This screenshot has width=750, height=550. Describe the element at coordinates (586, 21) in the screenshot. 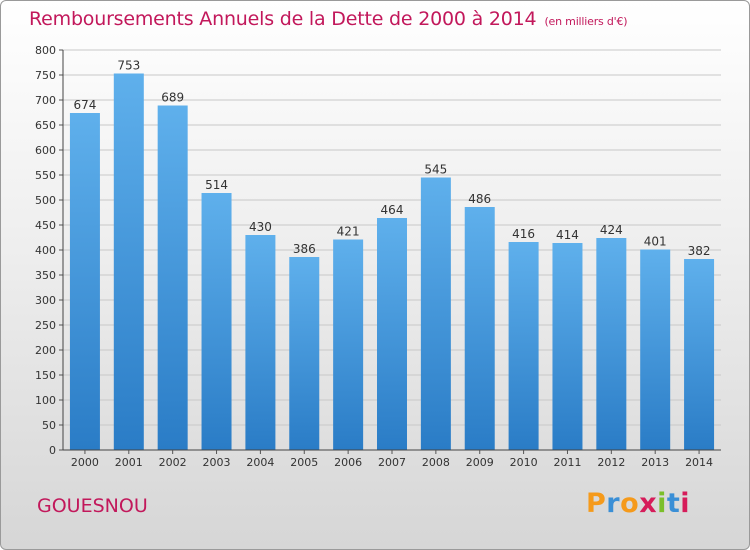

I see `chart-unit: (en milliers d'€)` at that location.